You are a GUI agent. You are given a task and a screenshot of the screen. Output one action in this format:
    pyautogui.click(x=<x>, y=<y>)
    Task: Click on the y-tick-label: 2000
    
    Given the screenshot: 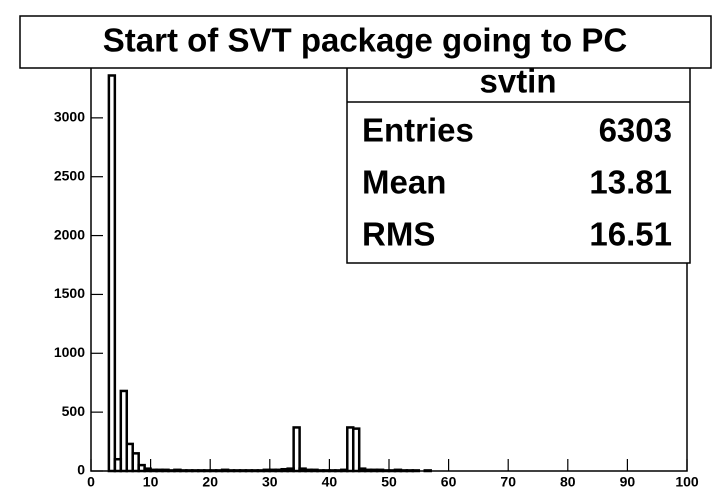 What is the action you would take?
    pyautogui.click(x=69, y=234)
    